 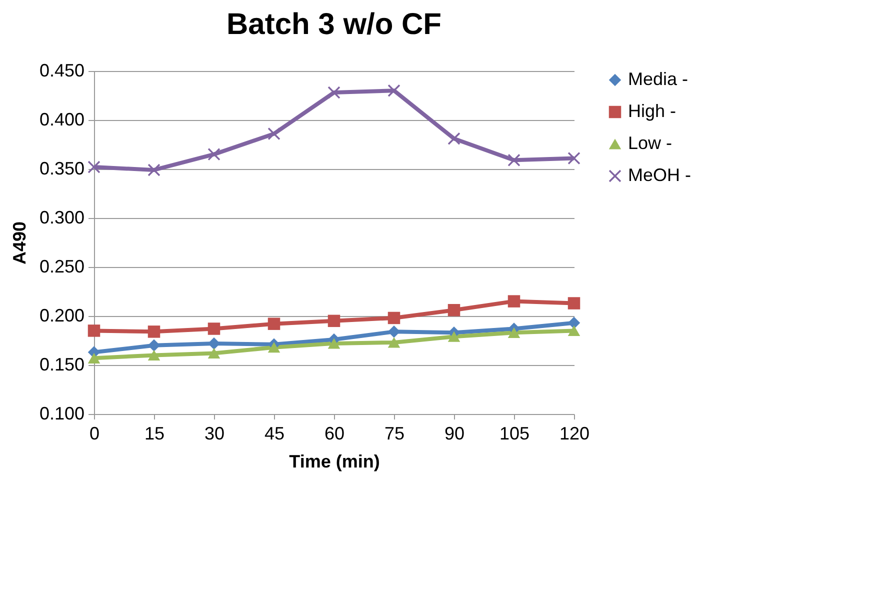 What do you see at coordinates (61, 316) in the screenshot?
I see `y-tick-label: 0.200` at bounding box center [61, 316].